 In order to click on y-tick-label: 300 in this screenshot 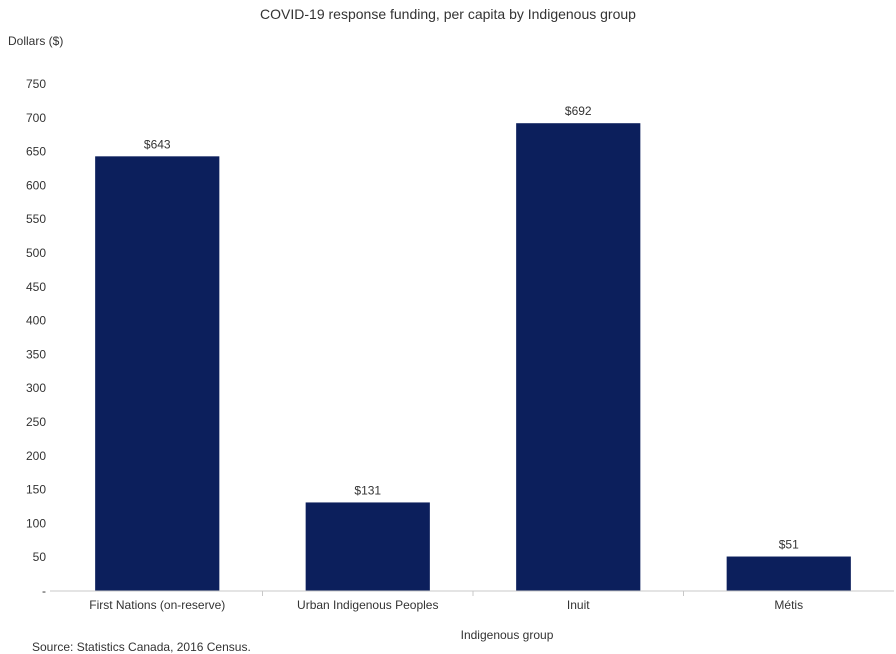, I will do `click(36, 388)`.